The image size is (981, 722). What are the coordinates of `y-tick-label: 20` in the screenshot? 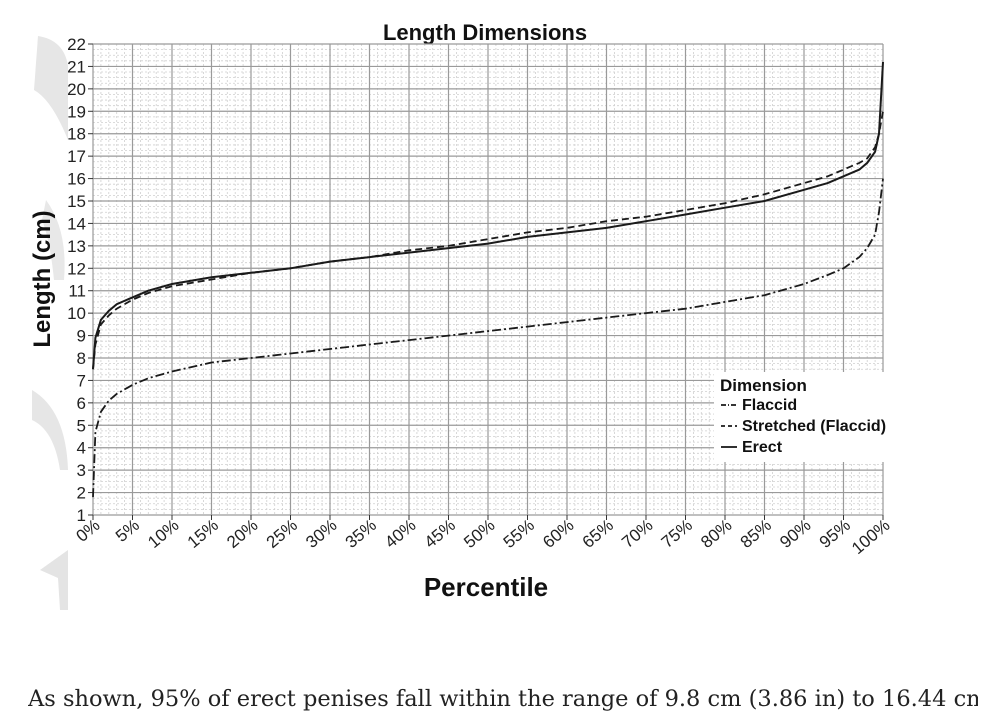 It's located at (76, 89).